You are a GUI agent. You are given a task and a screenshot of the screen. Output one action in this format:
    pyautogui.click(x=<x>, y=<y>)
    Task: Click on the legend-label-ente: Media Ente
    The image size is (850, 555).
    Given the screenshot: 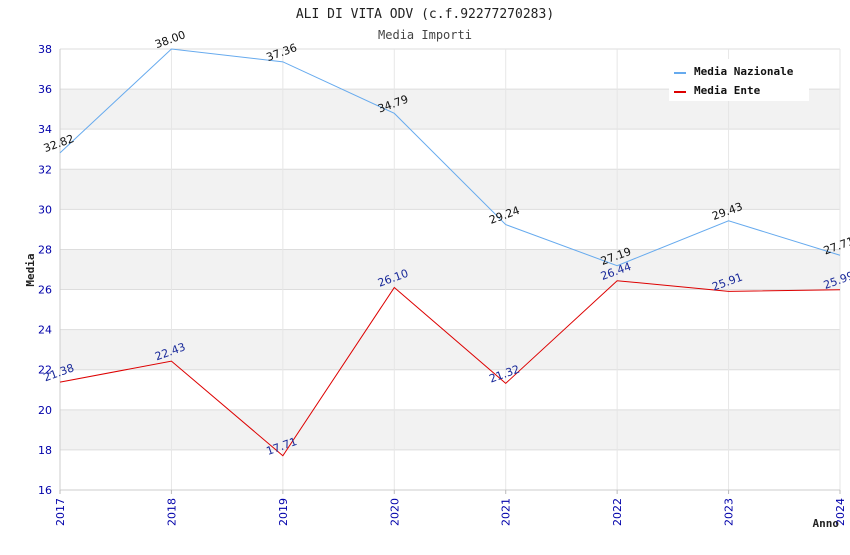 What is the action you would take?
    pyautogui.click(x=727, y=90)
    